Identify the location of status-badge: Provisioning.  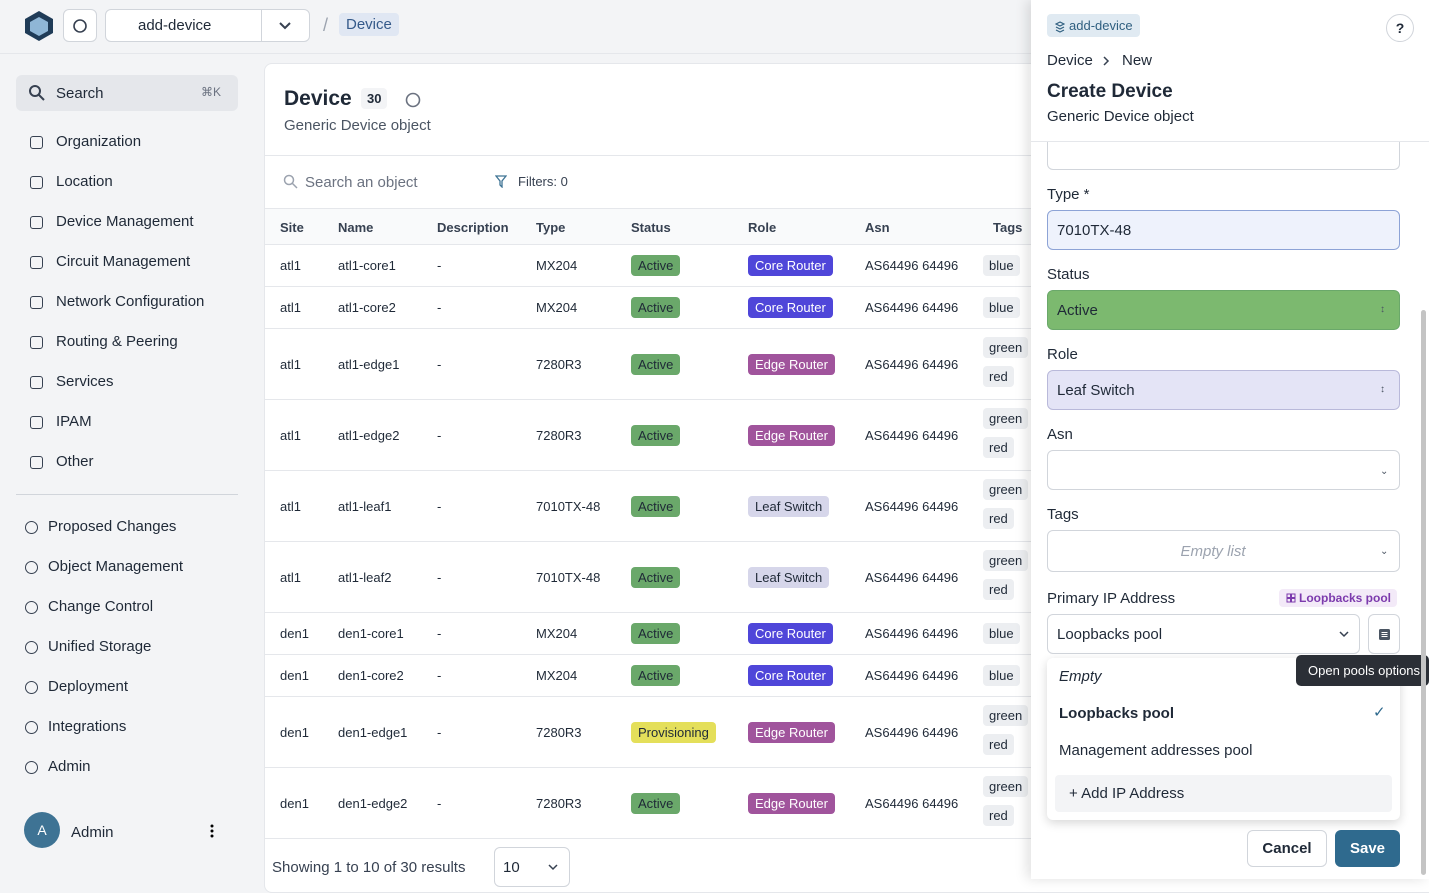
(673, 732).